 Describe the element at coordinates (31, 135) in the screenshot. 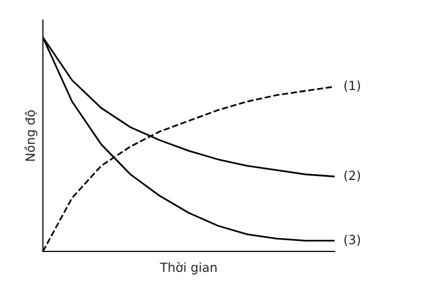

I see `y-axis-title: Nồng độ` at that location.